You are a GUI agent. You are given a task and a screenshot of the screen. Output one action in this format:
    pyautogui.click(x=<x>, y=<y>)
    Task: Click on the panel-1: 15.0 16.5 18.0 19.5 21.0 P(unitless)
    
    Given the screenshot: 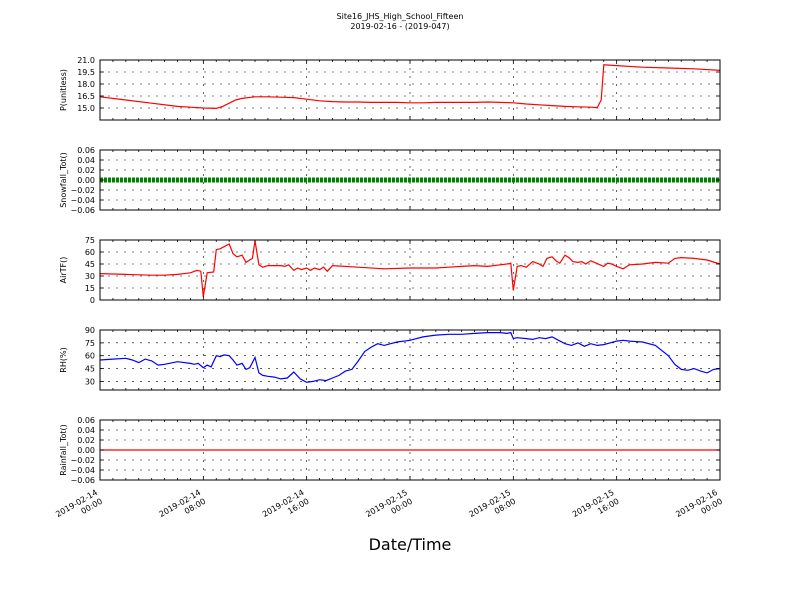 What is the action you would take?
    pyautogui.click(x=390, y=88)
    